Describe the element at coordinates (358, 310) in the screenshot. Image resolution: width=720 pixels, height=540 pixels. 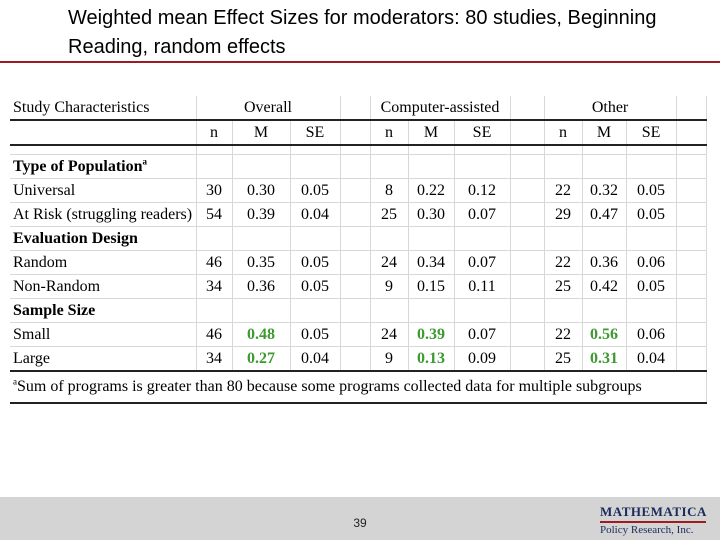
I see `section-header-row: Sample Size` at that location.